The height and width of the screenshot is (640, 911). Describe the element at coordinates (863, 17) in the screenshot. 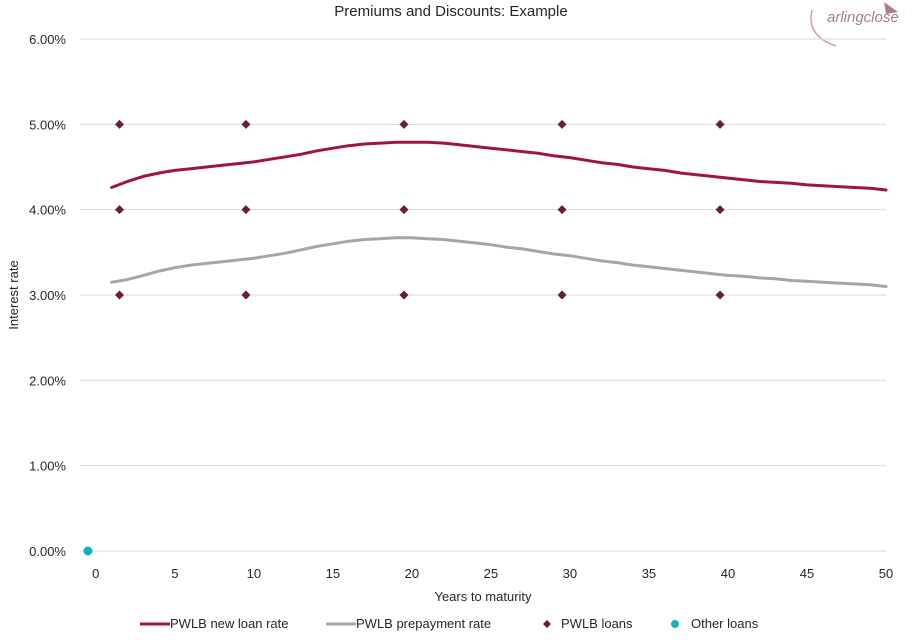

I see `logo-text: arlingclose` at that location.